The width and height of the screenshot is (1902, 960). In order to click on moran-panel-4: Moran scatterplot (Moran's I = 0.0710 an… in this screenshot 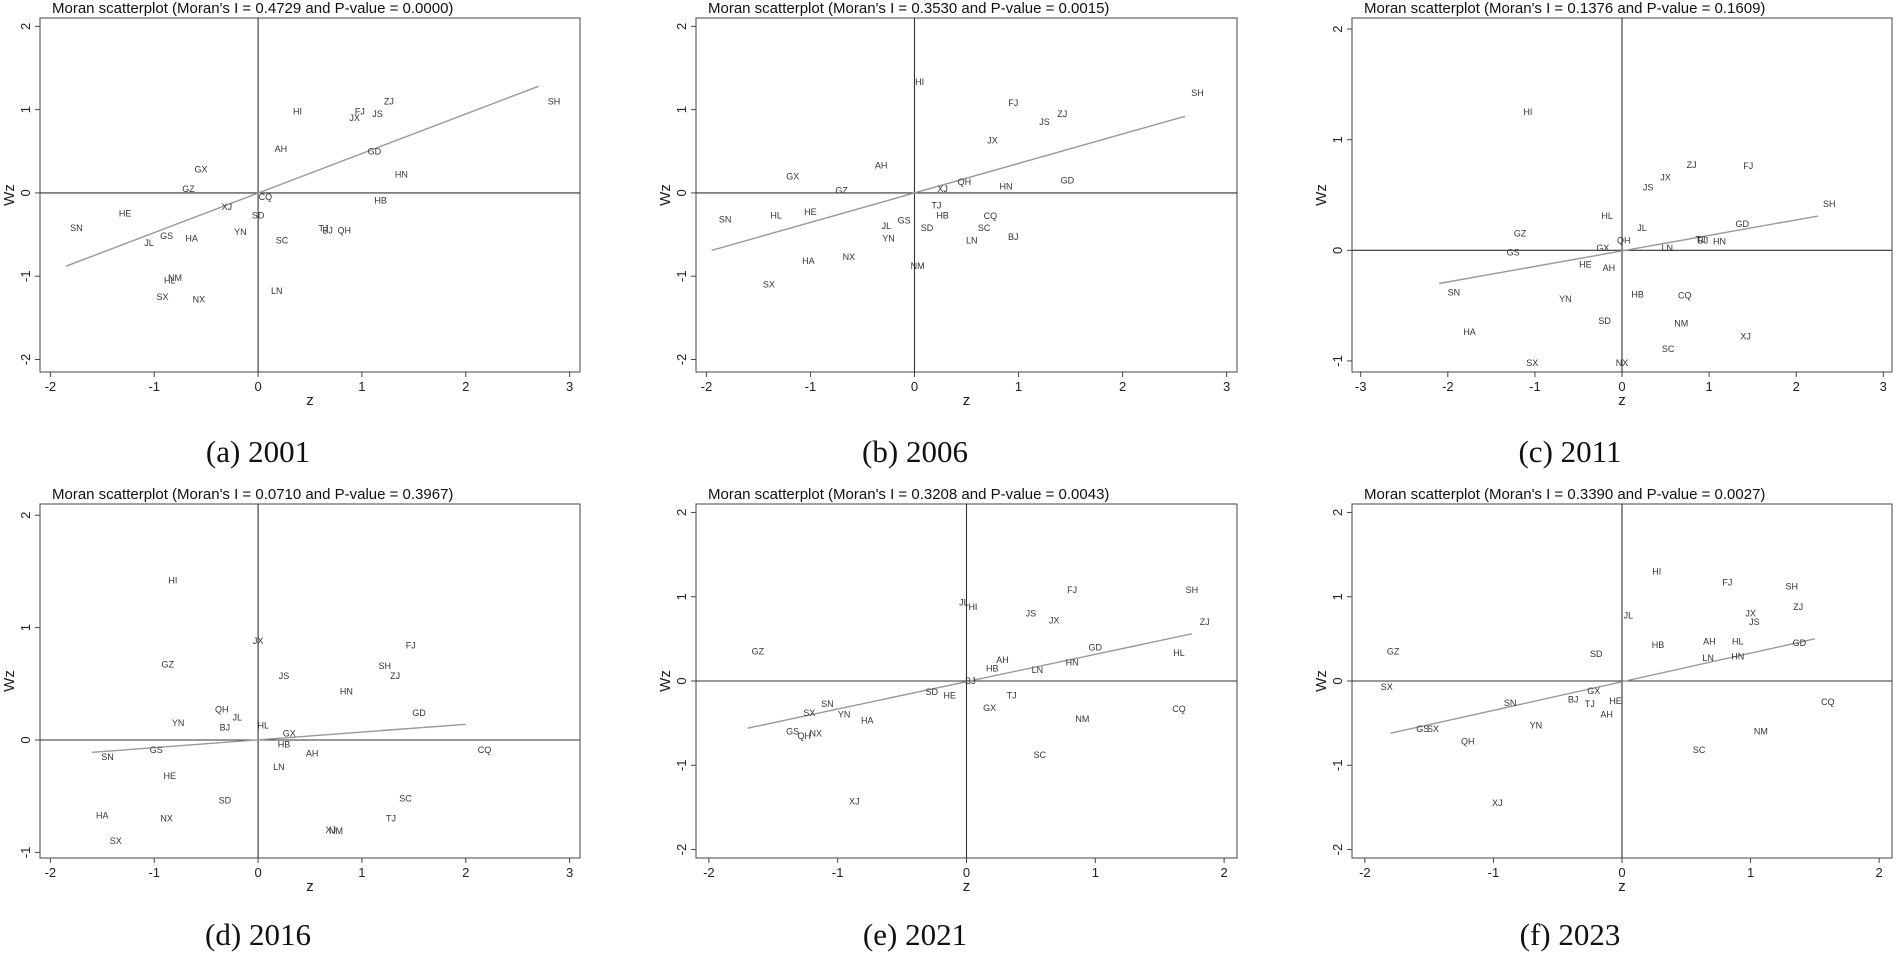, I will do `click(291, 719)`.